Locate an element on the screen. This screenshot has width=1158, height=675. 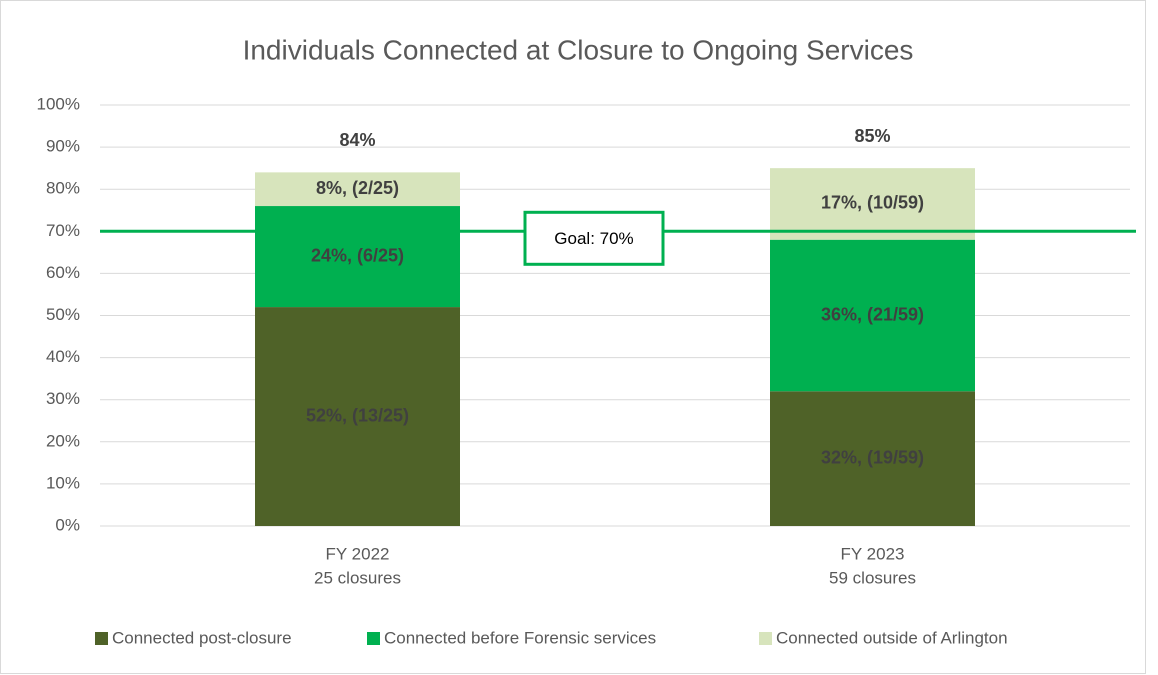
data-label: 52%, (13/25) is located at coordinates (357, 415).